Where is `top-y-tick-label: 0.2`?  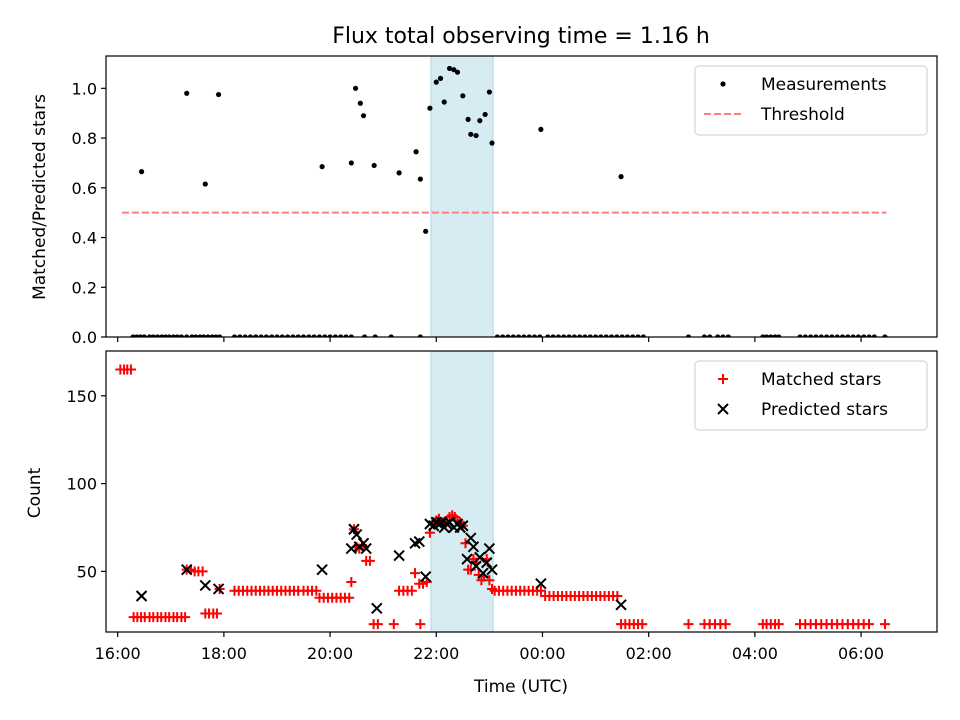
top-y-tick-label: 0.2 is located at coordinates (84, 287).